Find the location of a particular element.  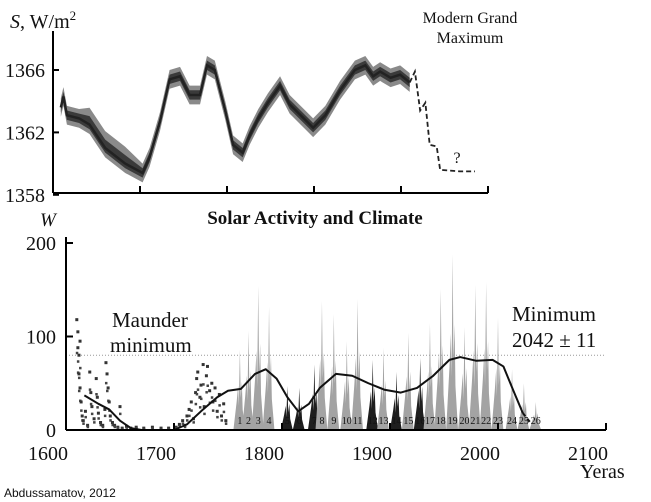

cycle-number-7: 7 is located at coordinates (314, 421).